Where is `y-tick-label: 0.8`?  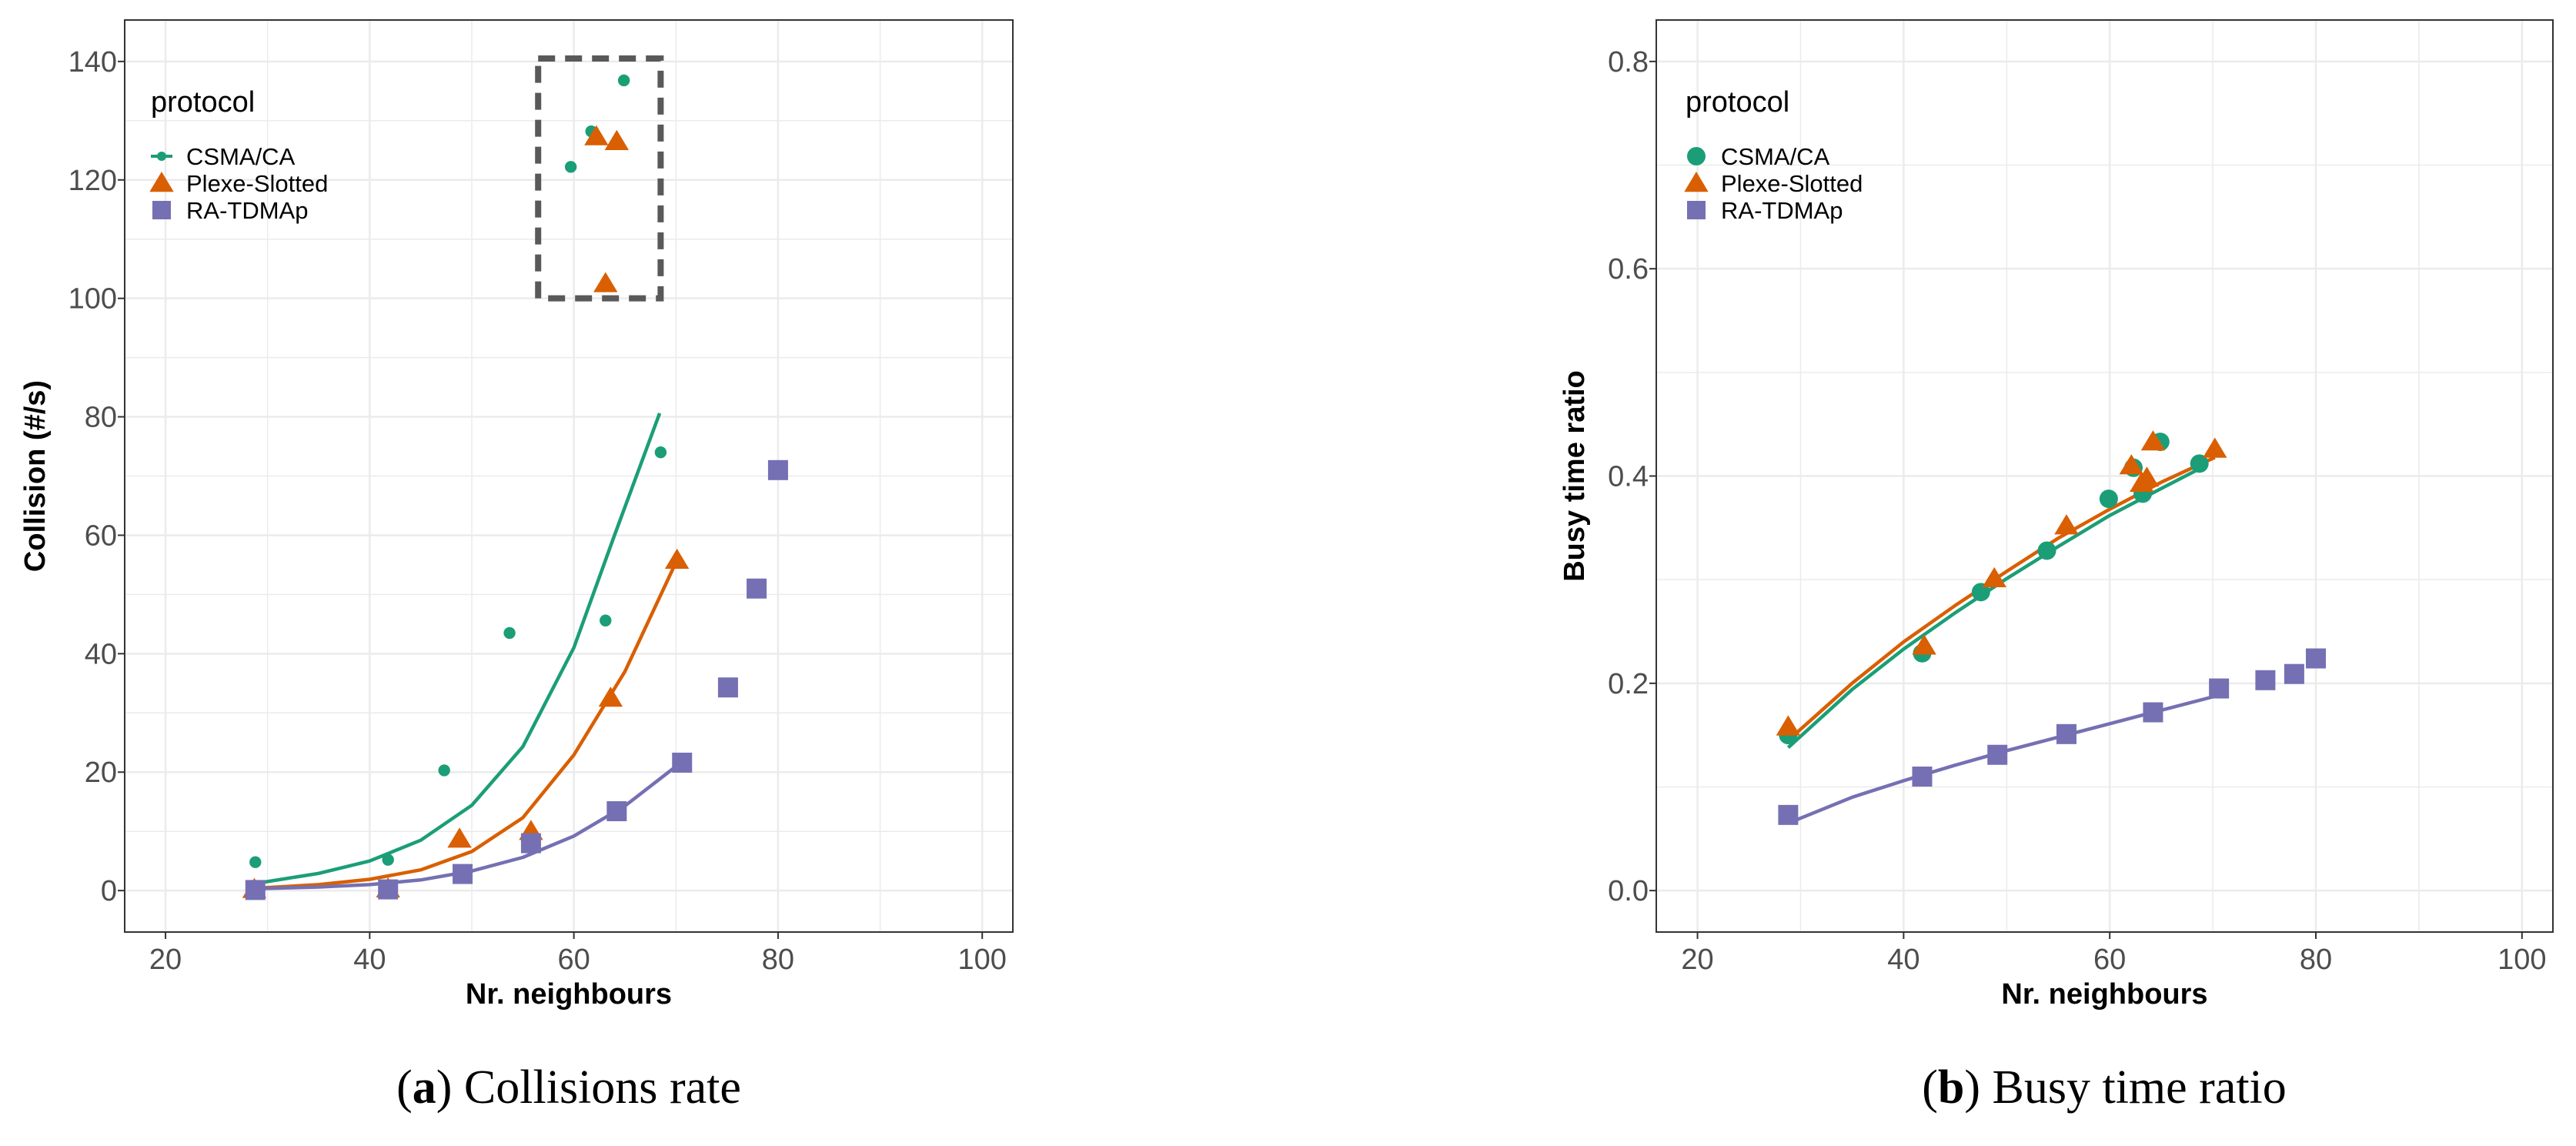
y-tick-label: 0.8 is located at coordinates (1628, 62).